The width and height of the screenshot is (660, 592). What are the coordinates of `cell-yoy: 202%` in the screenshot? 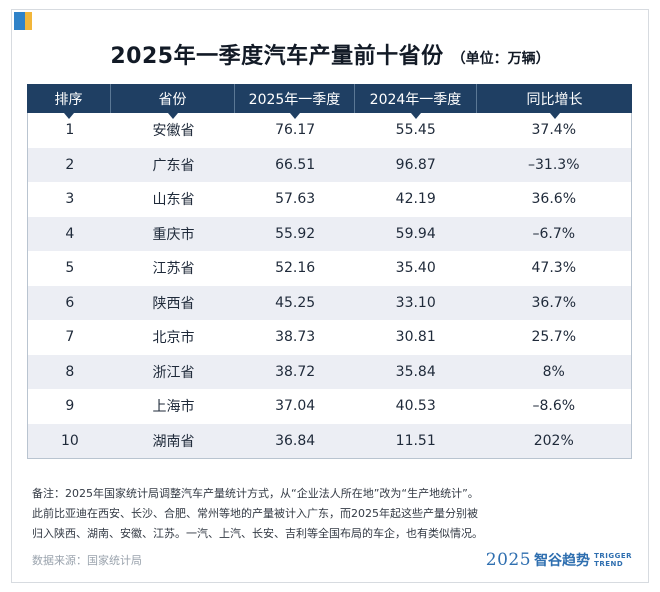 It's located at (553, 440).